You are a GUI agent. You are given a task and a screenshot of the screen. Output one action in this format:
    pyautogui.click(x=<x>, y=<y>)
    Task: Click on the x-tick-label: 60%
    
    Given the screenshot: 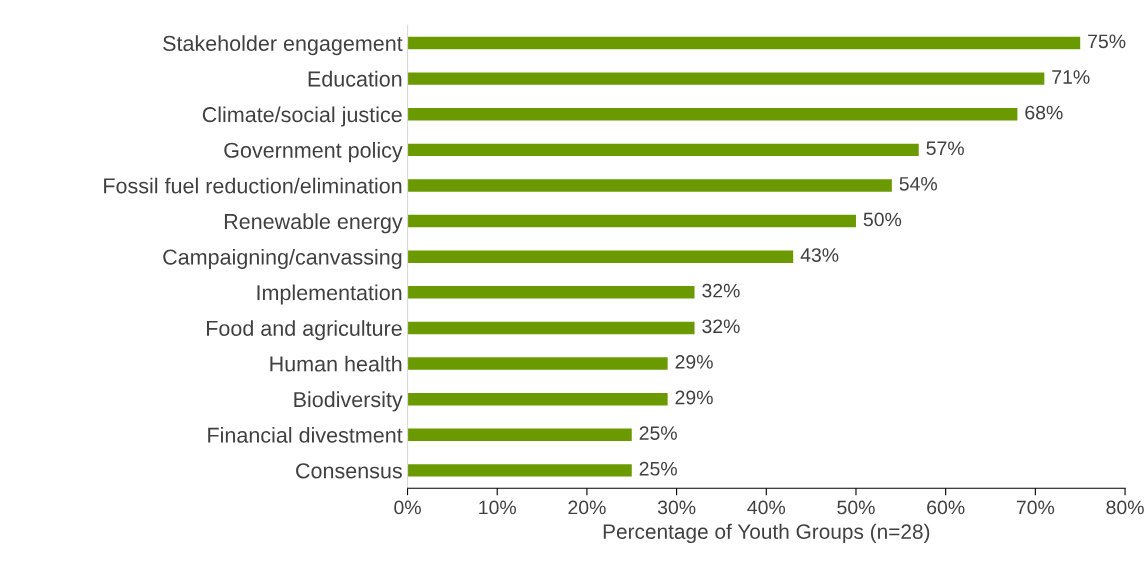 What is the action you would take?
    pyautogui.click(x=946, y=507)
    